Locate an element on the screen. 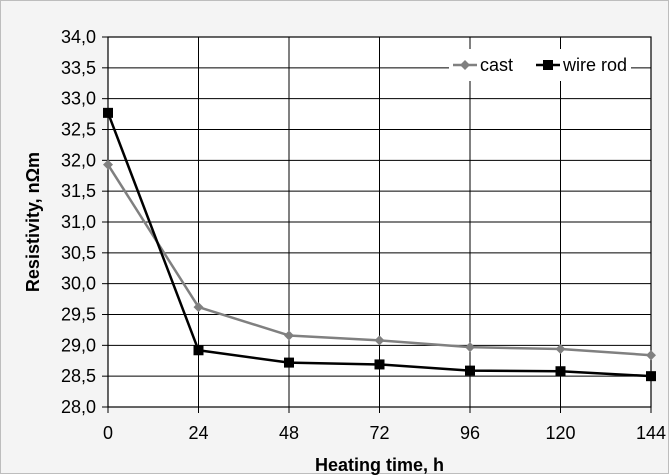 This screenshot has height=475, width=669. x-tick-label: 120 is located at coordinates (560, 433).